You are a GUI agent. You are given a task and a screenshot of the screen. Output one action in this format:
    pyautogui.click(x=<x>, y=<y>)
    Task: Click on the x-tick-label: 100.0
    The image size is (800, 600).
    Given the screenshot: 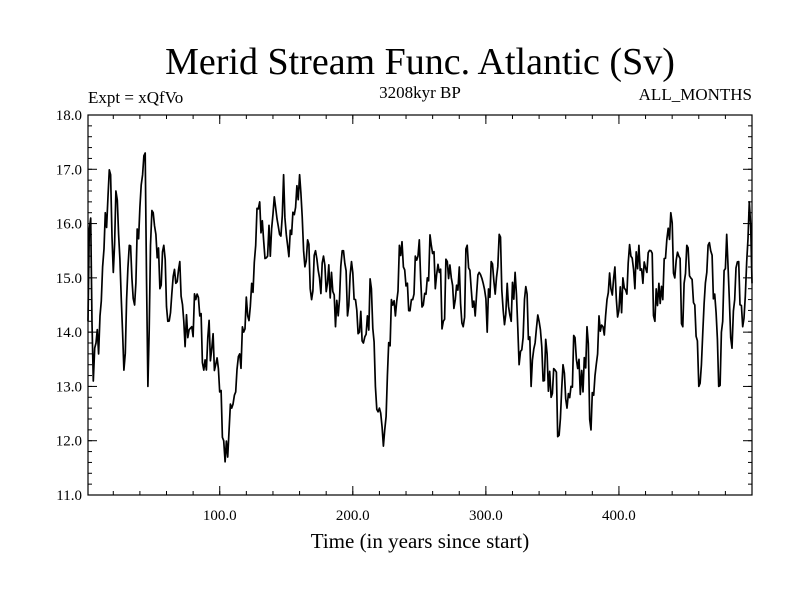 What is the action you would take?
    pyautogui.click(x=220, y=516)
    